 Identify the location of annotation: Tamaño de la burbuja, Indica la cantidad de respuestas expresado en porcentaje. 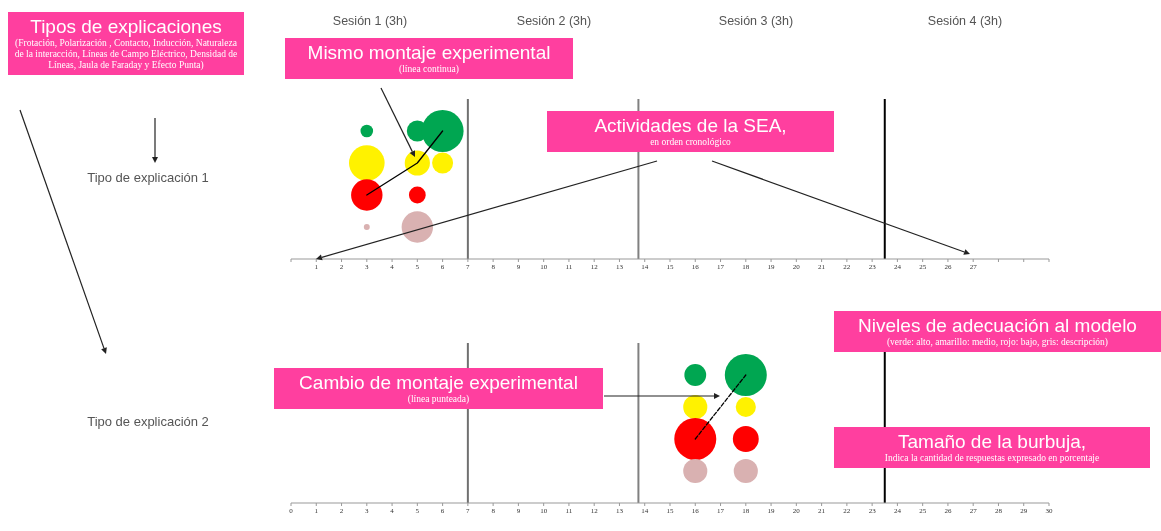
(992, 447).